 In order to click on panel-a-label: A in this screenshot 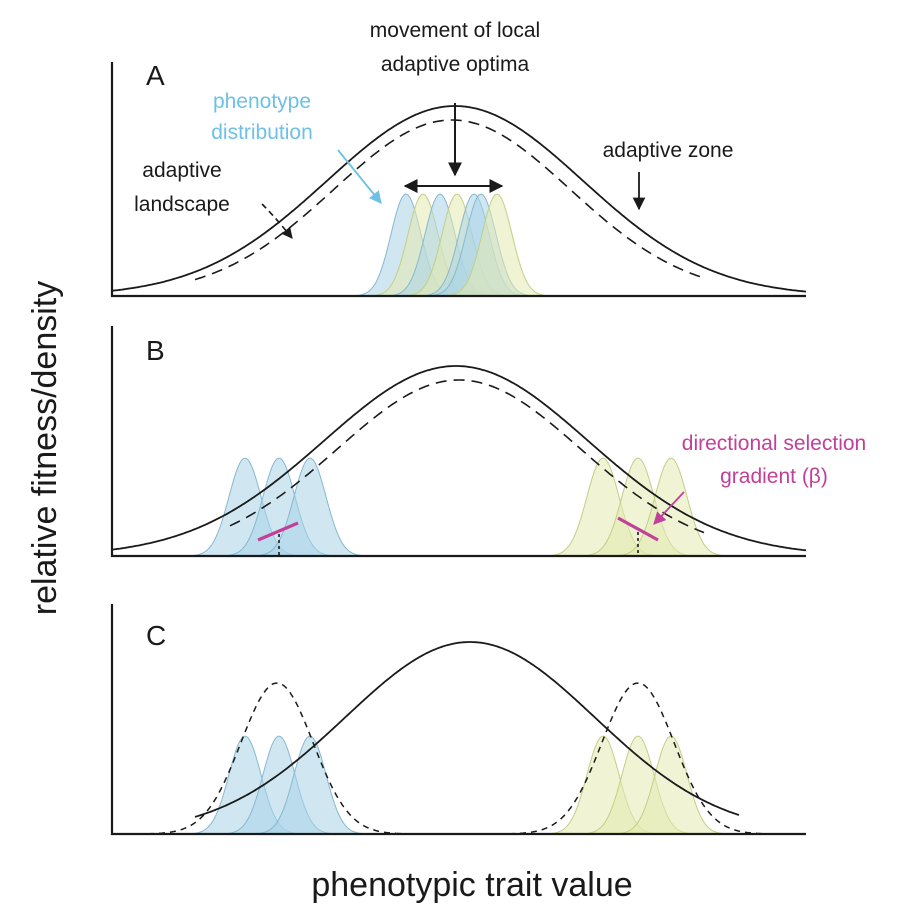, I will do `click(155, 75)`.